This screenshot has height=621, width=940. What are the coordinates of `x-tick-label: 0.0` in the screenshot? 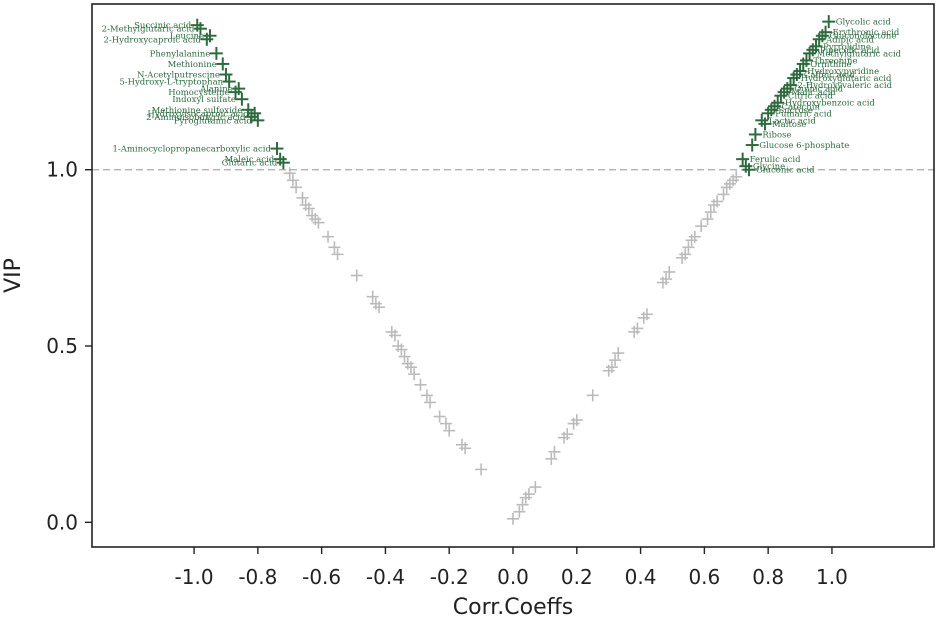 It's located at (513, 577).